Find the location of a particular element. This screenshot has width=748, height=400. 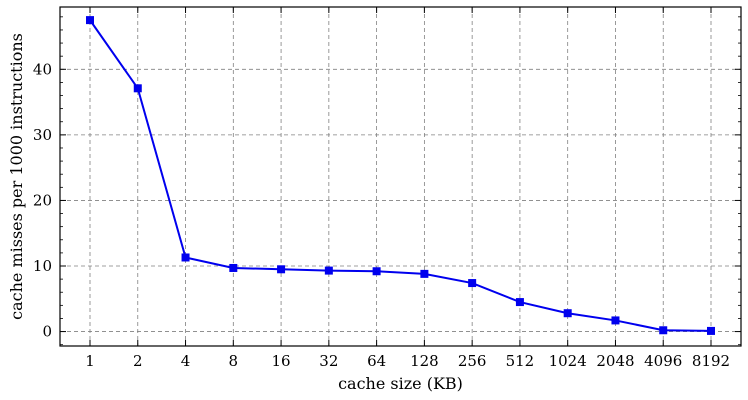

x-tick-label: 4 is located at coordinates (186, 361).